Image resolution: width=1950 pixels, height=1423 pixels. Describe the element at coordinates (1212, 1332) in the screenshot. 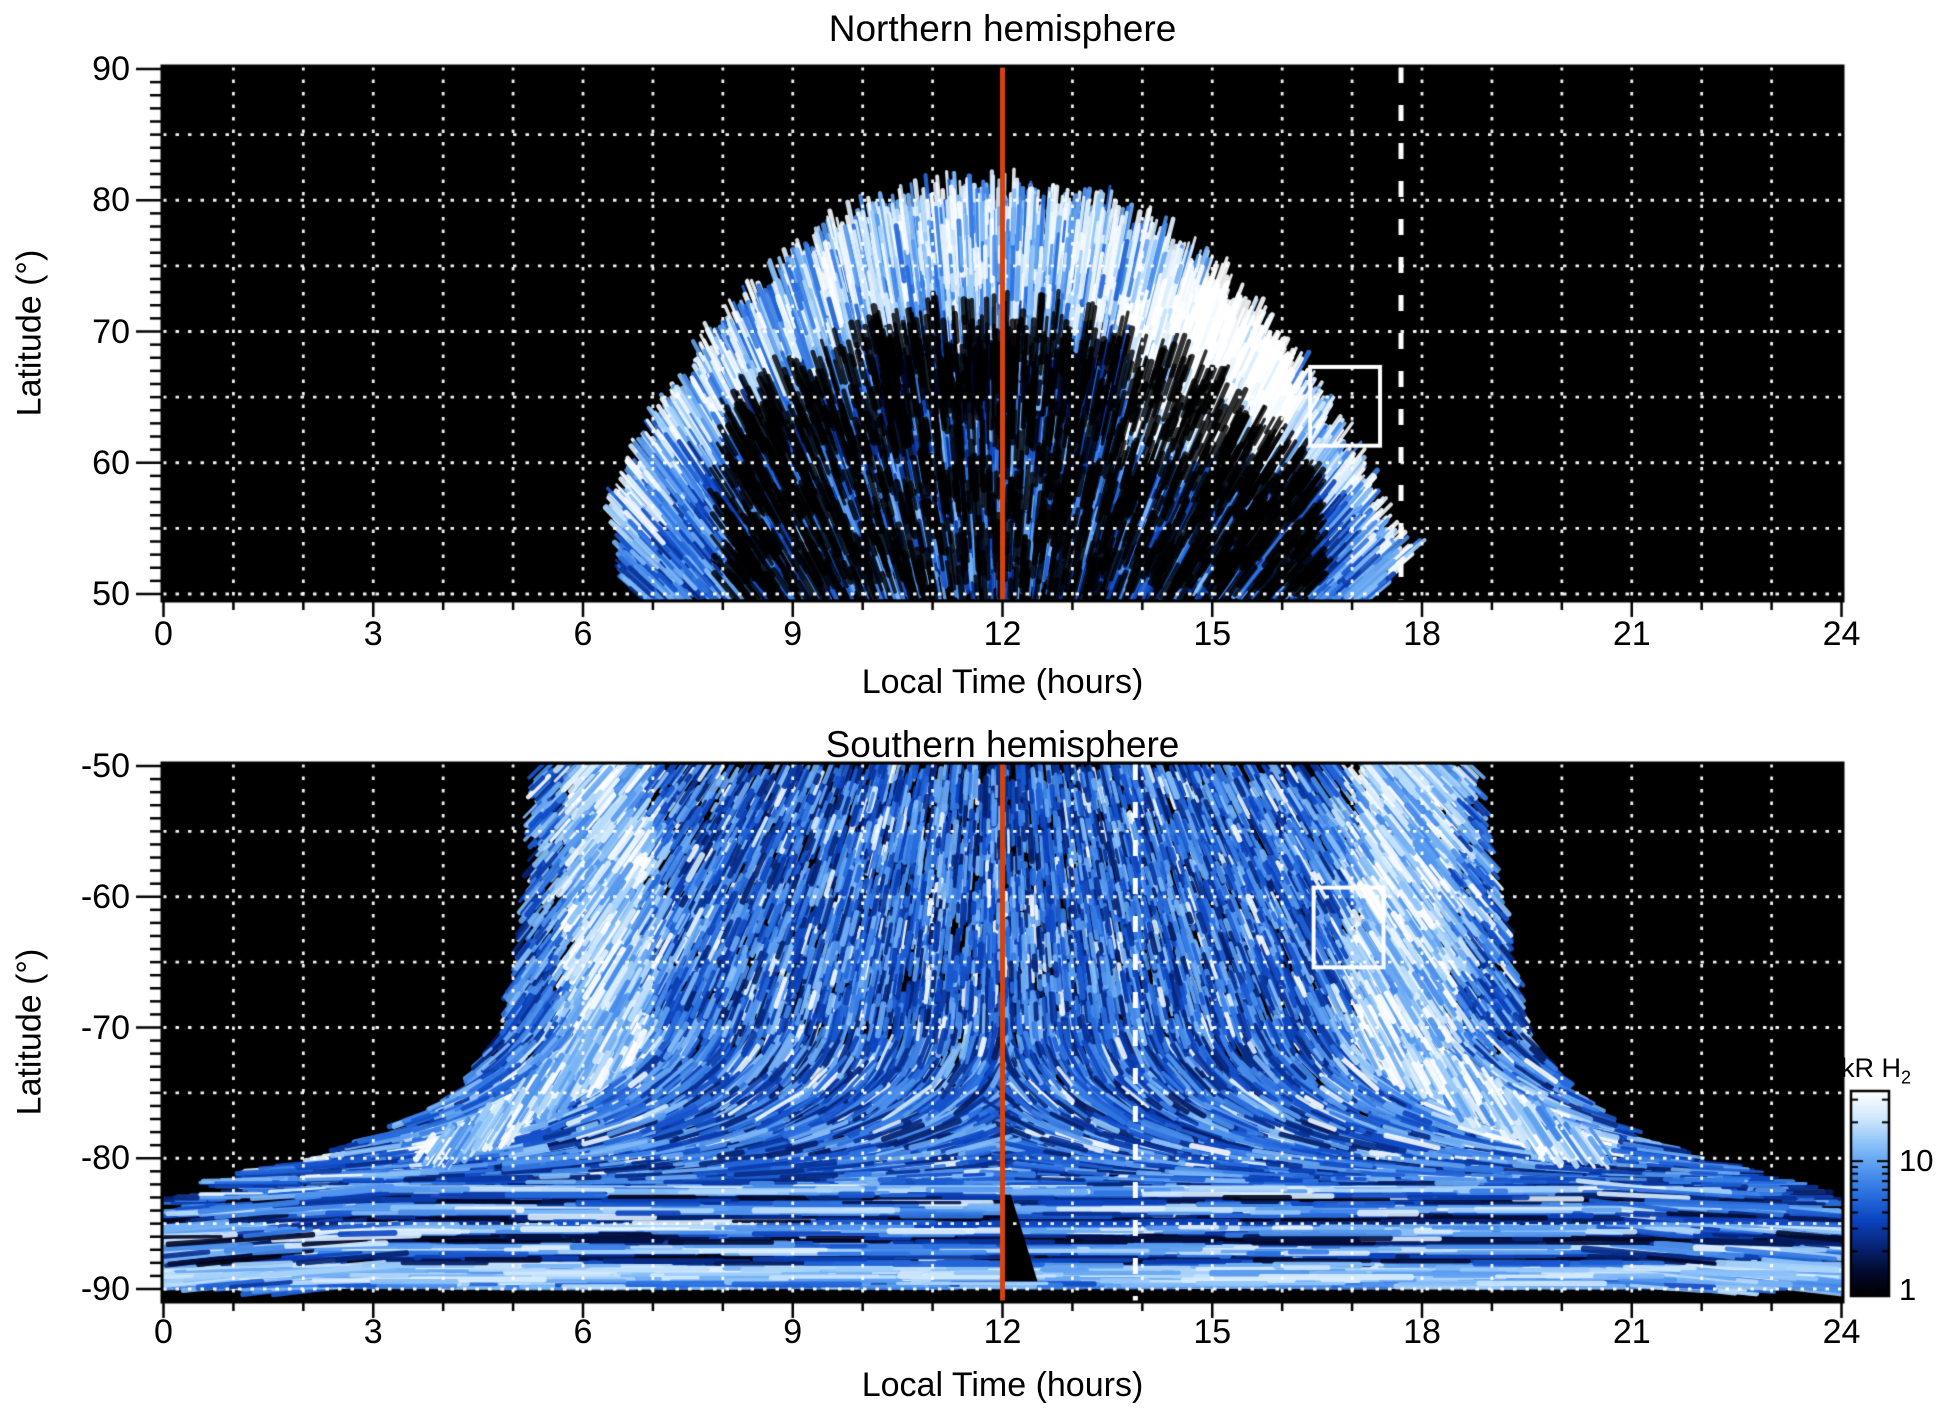

I see `south-x-tick-label: 15` at that location.